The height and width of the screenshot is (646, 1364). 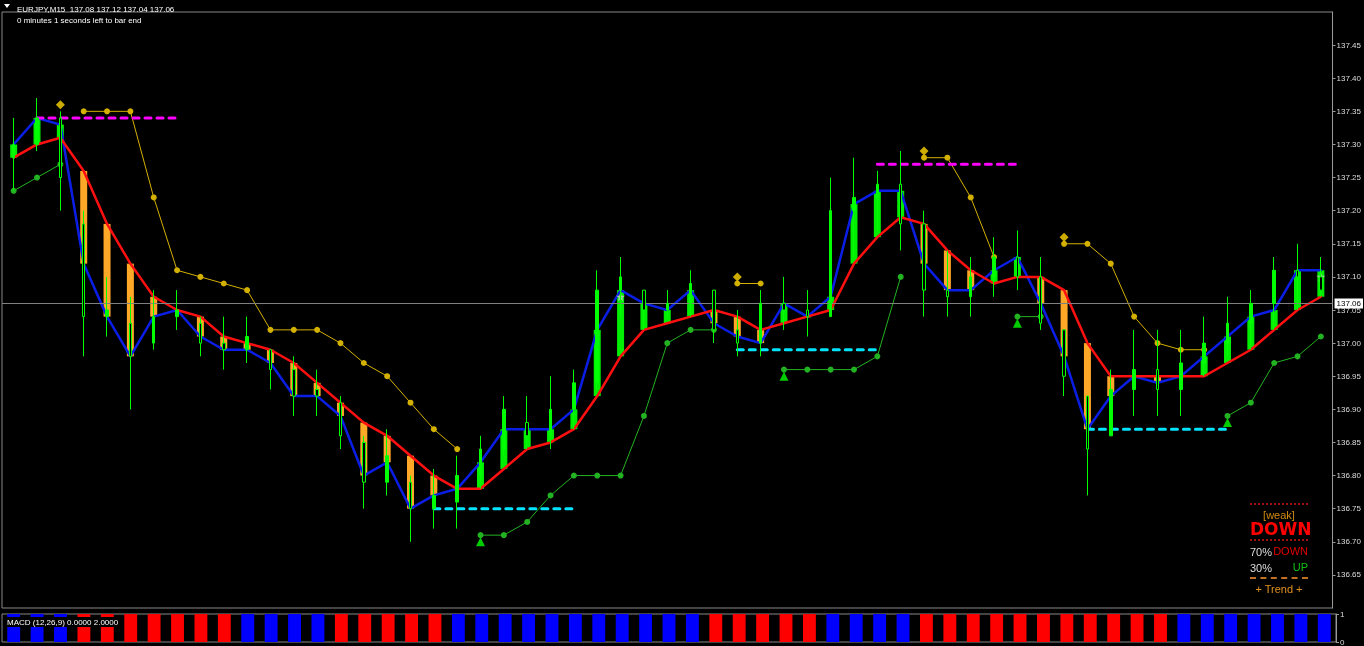 I want to click on y-tick-label: 137.30, so click(x=1349, y=144).